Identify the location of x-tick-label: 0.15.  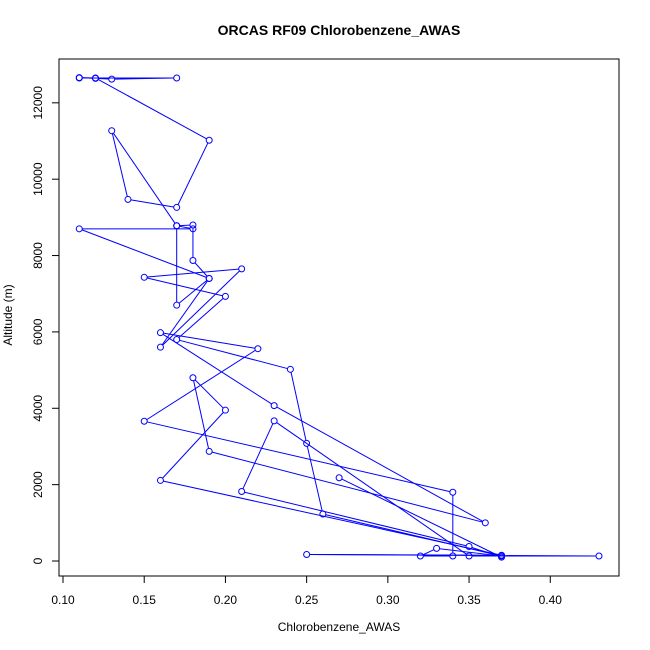
(145, 600).